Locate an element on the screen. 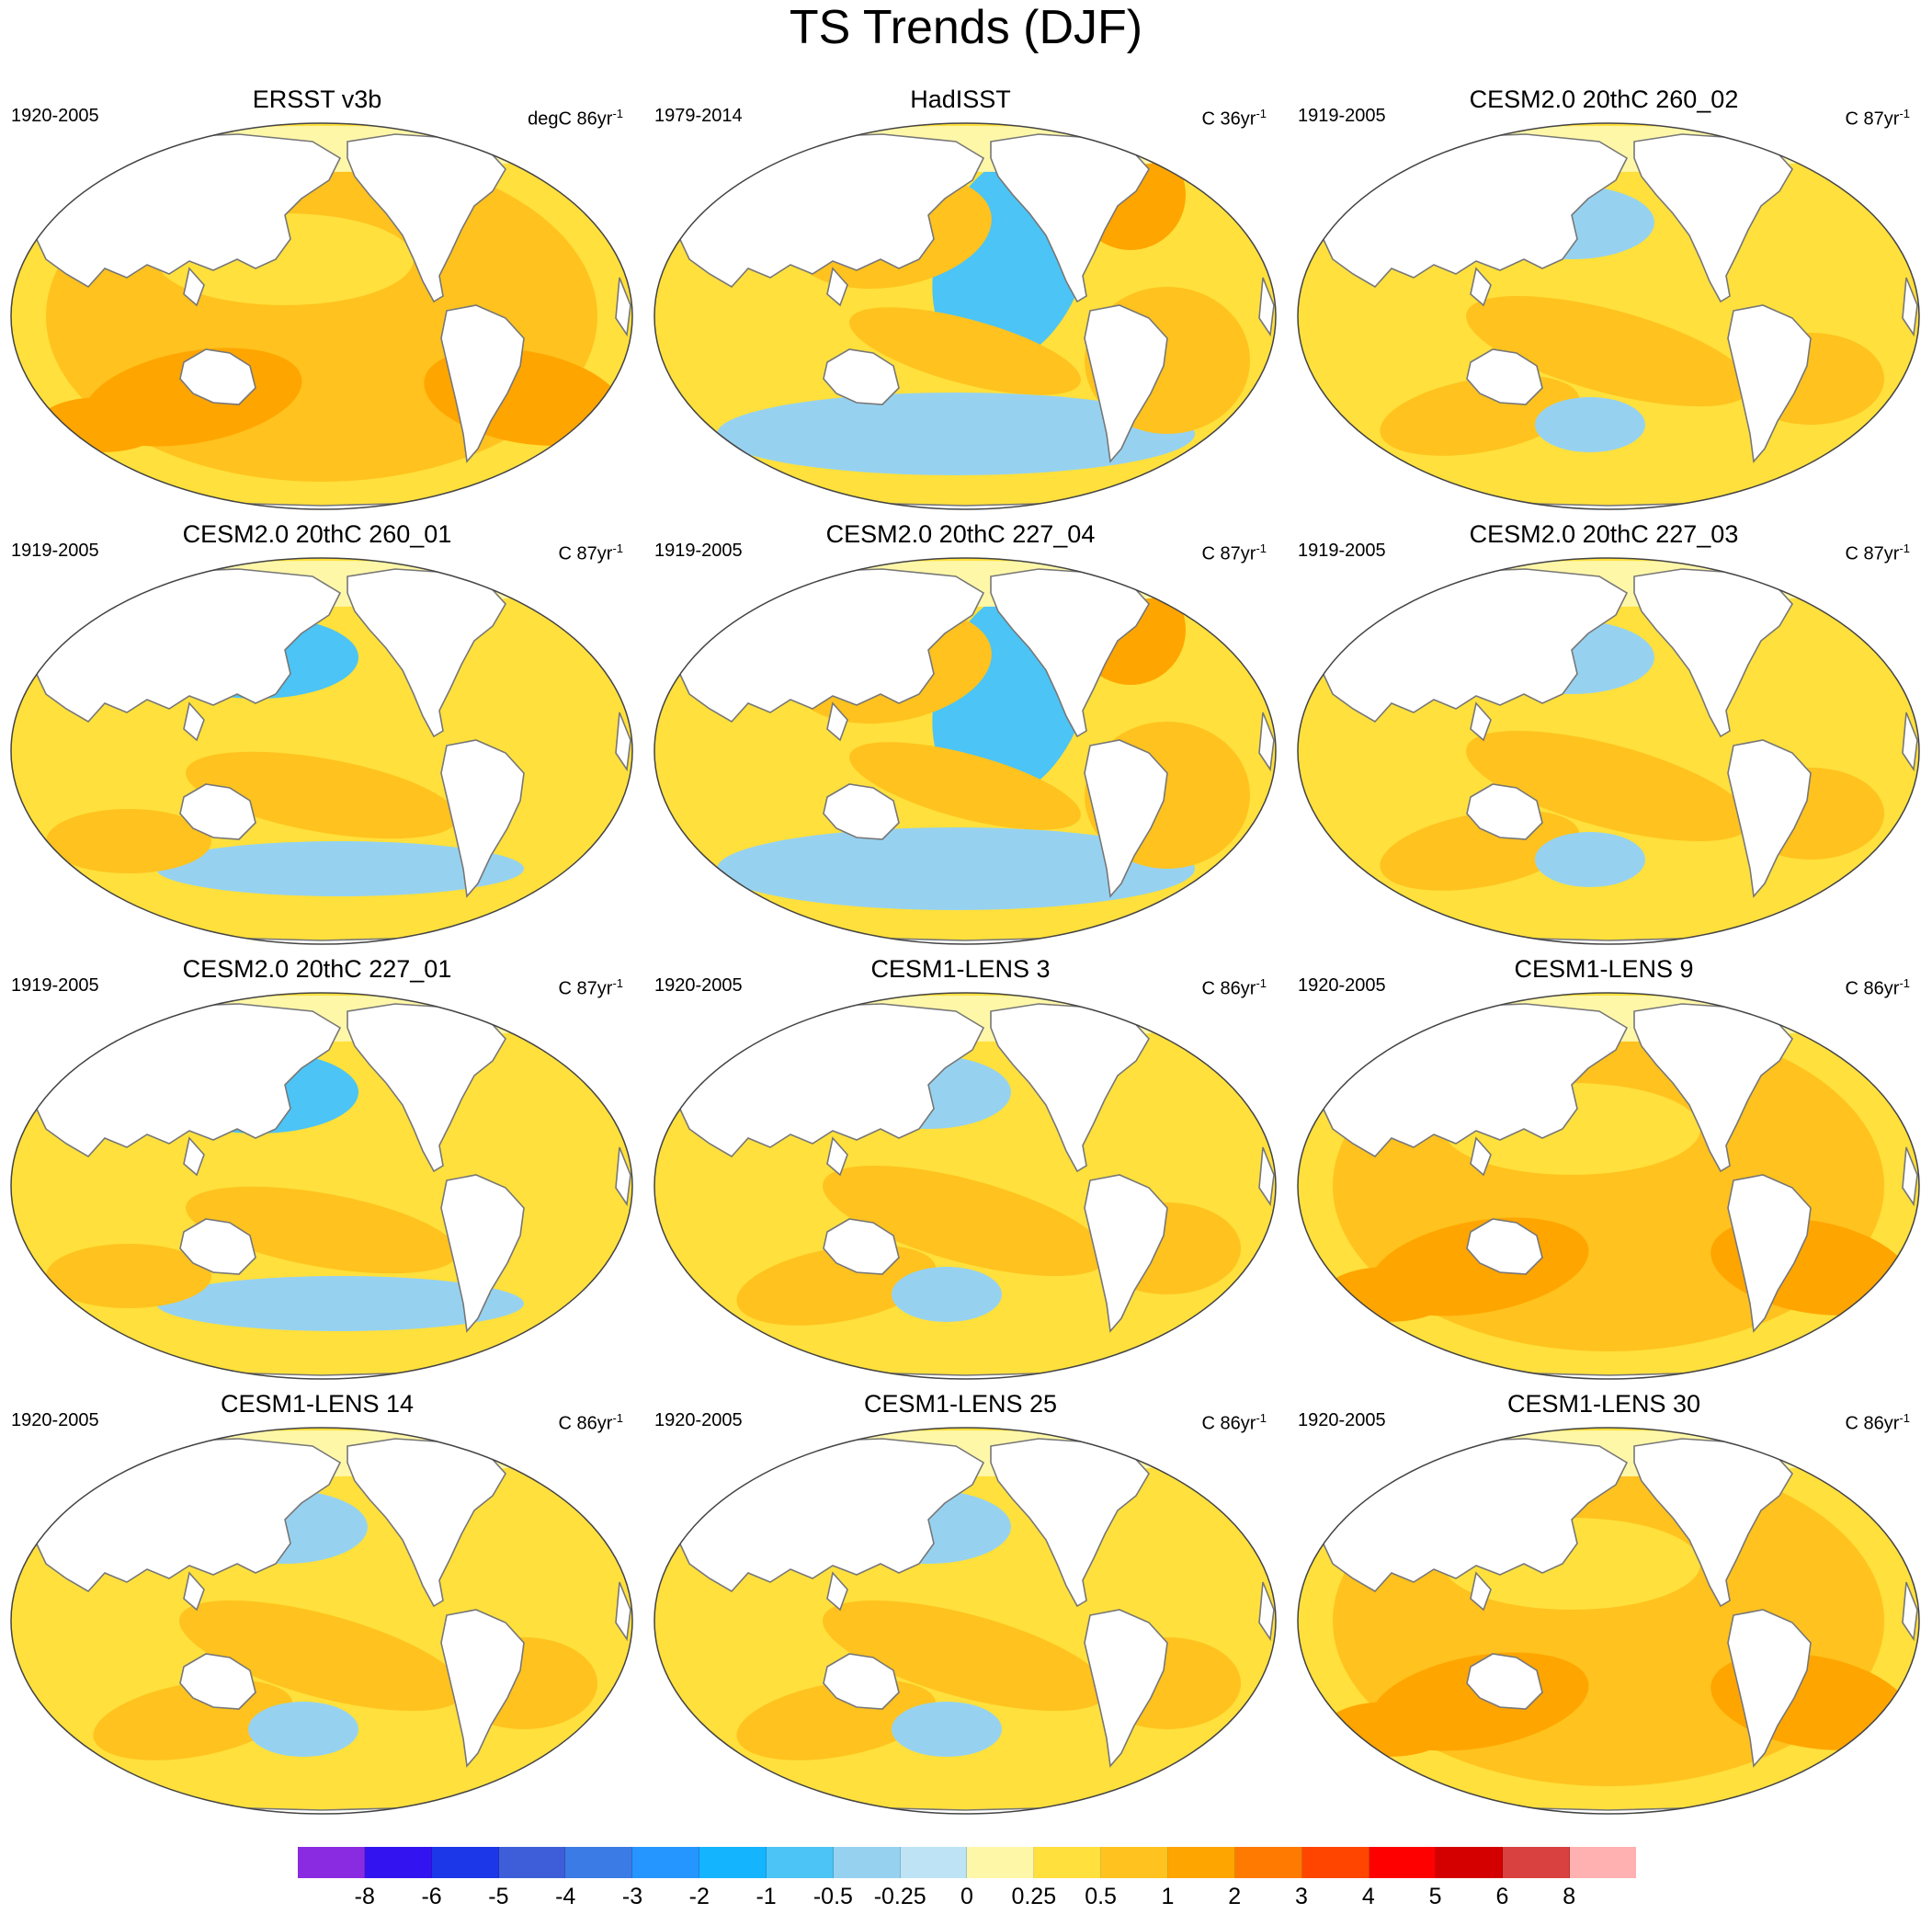 This screenshot has width=1932, height=1914. map-panel: CESM1-LENS 25 1920-2005 C 86yr-1 is located at coordinates (961, 1605).